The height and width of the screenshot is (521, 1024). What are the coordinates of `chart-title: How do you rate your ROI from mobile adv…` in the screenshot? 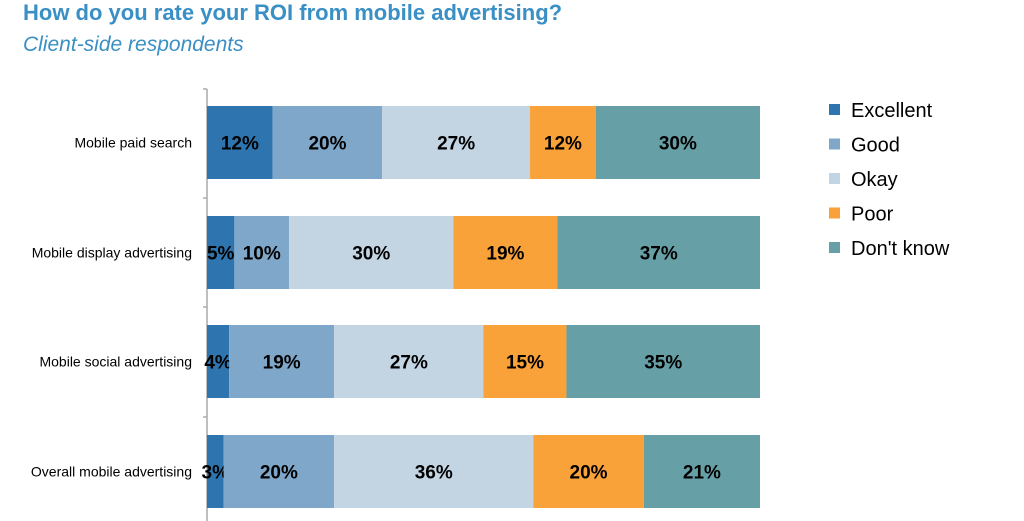 It's located at (293, 12).